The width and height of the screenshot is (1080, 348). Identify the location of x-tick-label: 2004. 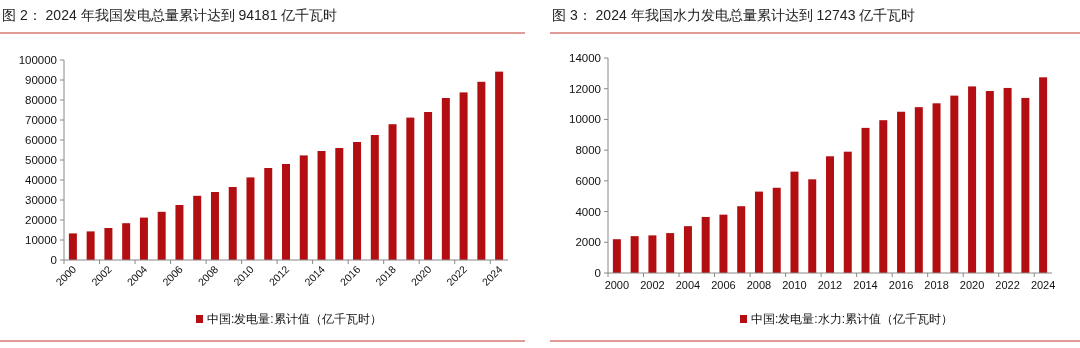
(688, 285).